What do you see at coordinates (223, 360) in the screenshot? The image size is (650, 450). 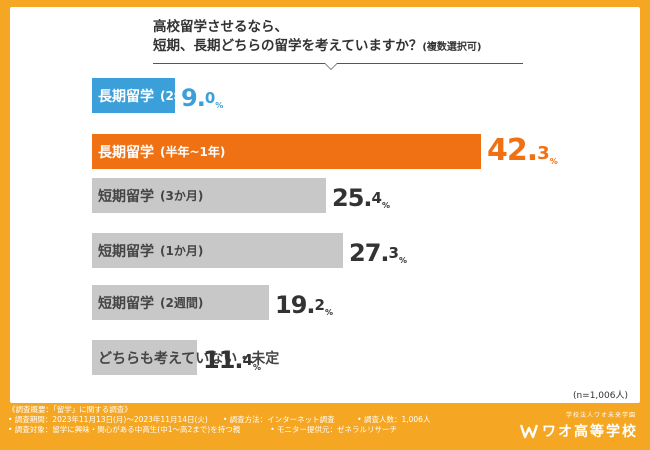 I see `bar-value-int: 11.` at bounding box center [223, 360].